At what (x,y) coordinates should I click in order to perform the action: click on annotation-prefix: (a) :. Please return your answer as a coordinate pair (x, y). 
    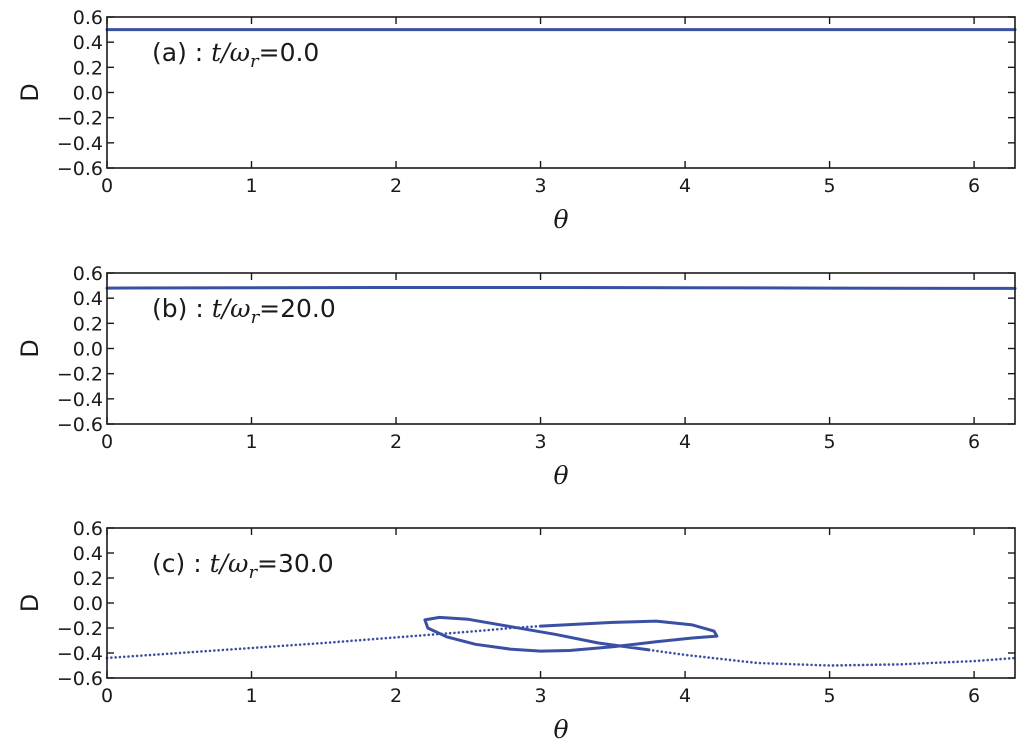
    Looking at the image, I should click on (181, 52).